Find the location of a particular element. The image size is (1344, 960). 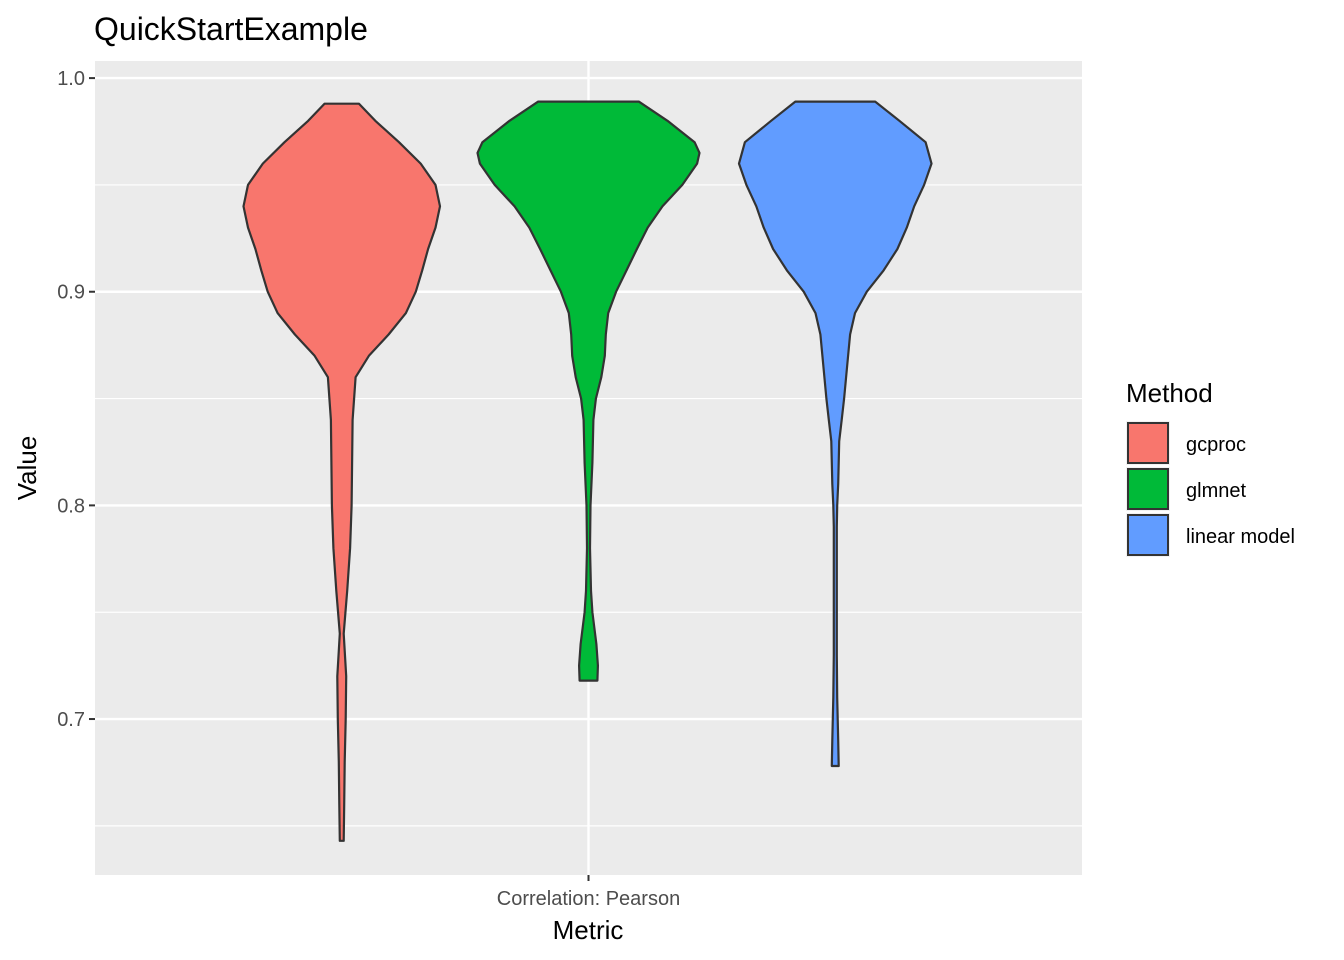

y-tick-label: 0.7 is located at coordinates (71, 720).